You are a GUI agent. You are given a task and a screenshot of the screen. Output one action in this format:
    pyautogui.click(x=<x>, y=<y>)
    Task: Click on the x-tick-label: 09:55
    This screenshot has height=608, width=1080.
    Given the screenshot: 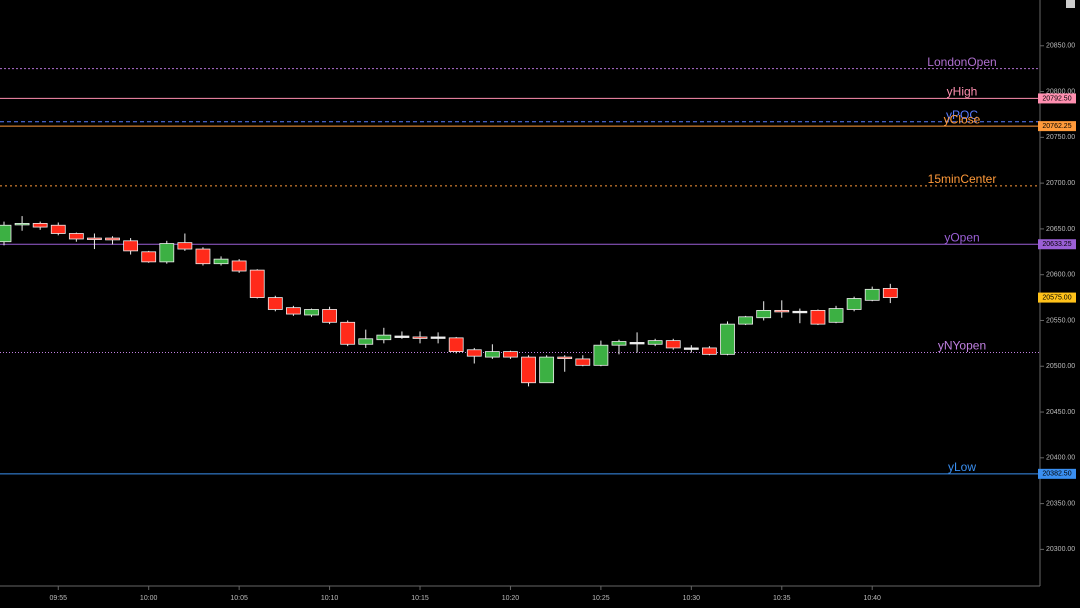 What is the action you would take?
    pyautogui.click(x=58, y=598)
    